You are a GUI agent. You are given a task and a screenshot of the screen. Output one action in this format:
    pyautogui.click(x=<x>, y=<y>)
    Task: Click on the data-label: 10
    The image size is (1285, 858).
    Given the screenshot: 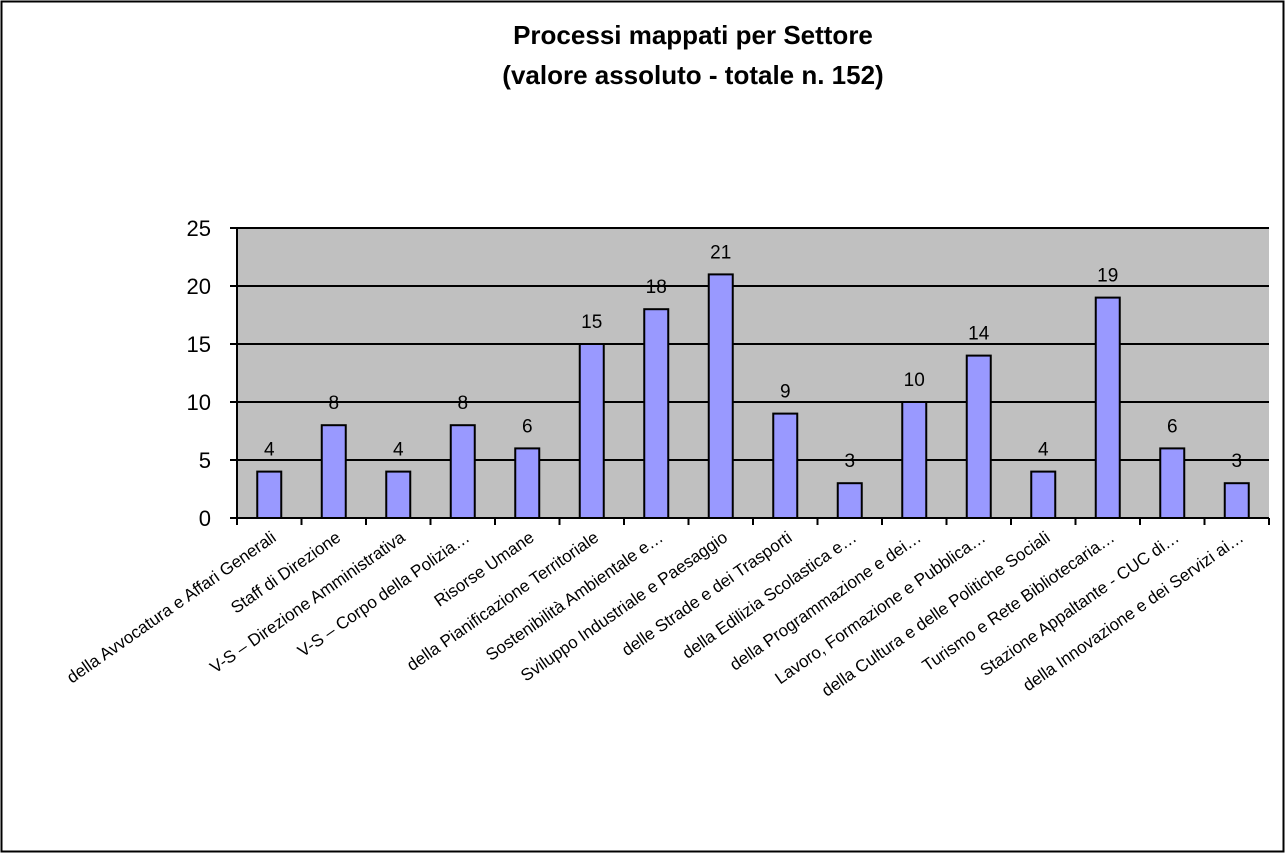 What is the action you would take?
    pyautogui.click(x=914, y=380)
    